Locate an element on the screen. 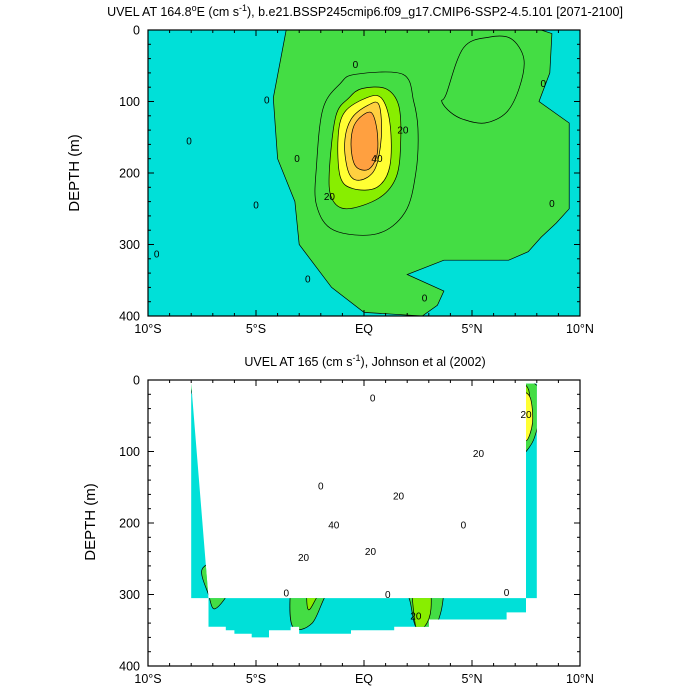 This screenshot has width=700, height=700. panel-1-ylabel: DEPTH (m) is located at coordinates (74, 173).